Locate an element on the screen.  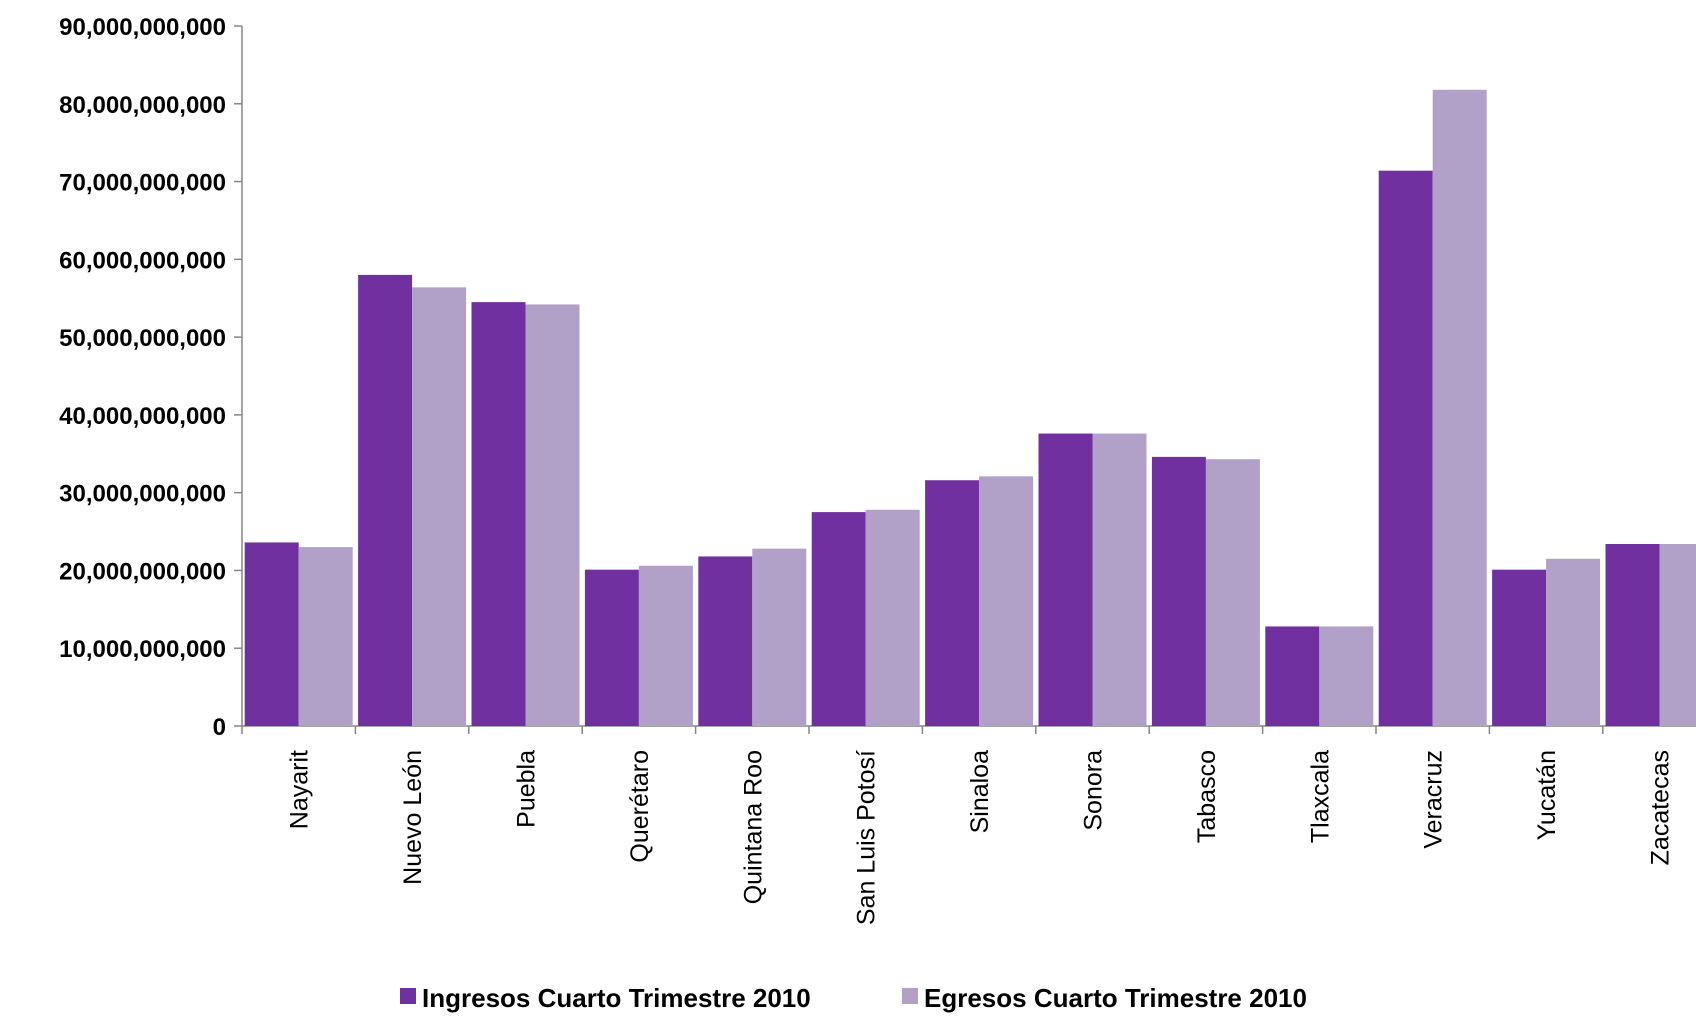
y-tick-label: 60,000,000,000 is located at coordinates (142, 260).